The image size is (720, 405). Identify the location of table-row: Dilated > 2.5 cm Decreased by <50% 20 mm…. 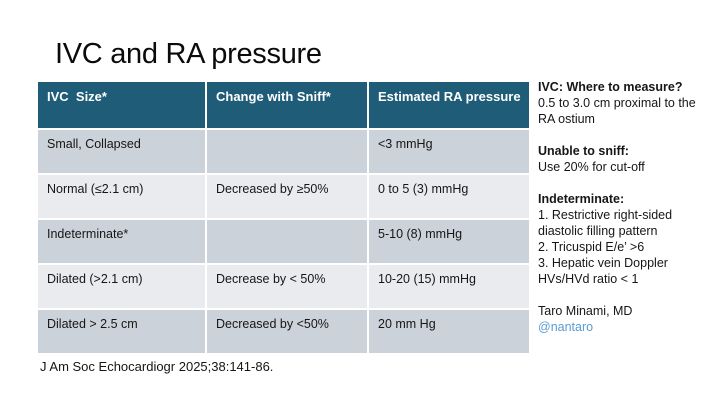
(283, 331).